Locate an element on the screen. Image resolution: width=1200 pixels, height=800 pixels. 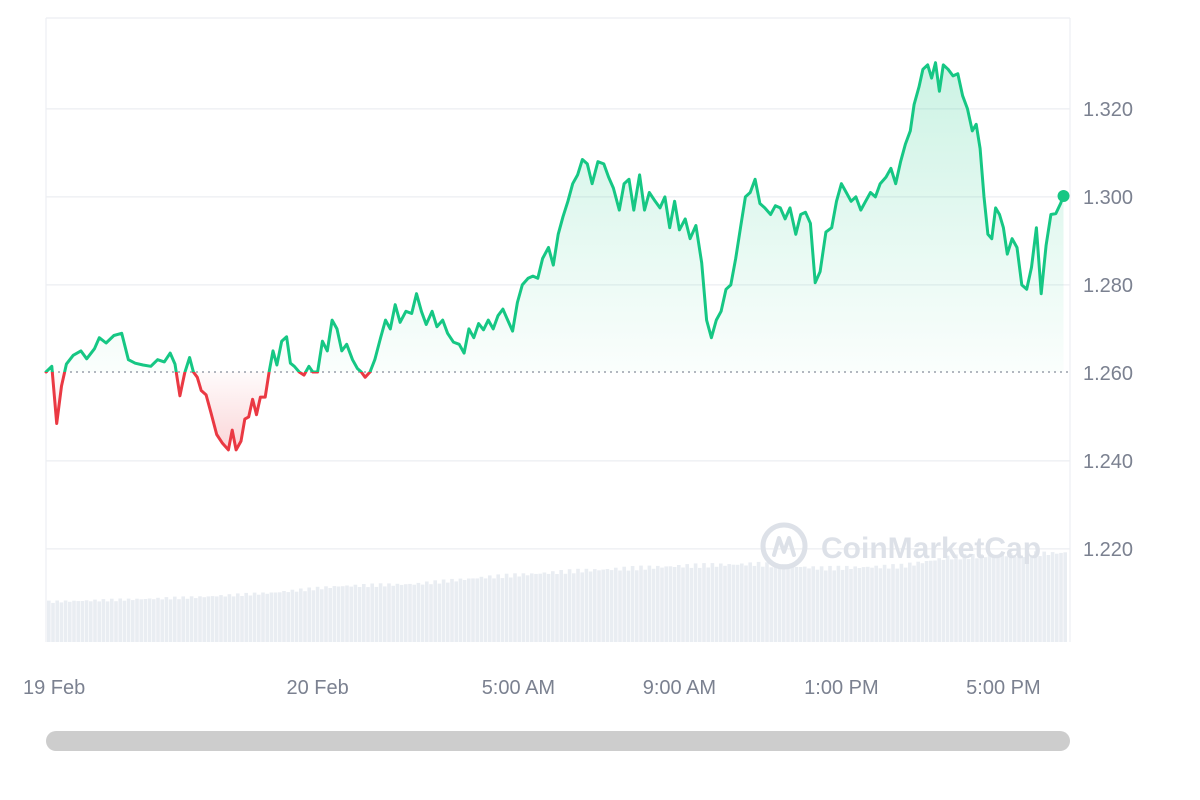
x-tick-label: 20 Feb is located at coordinates (317, 688).